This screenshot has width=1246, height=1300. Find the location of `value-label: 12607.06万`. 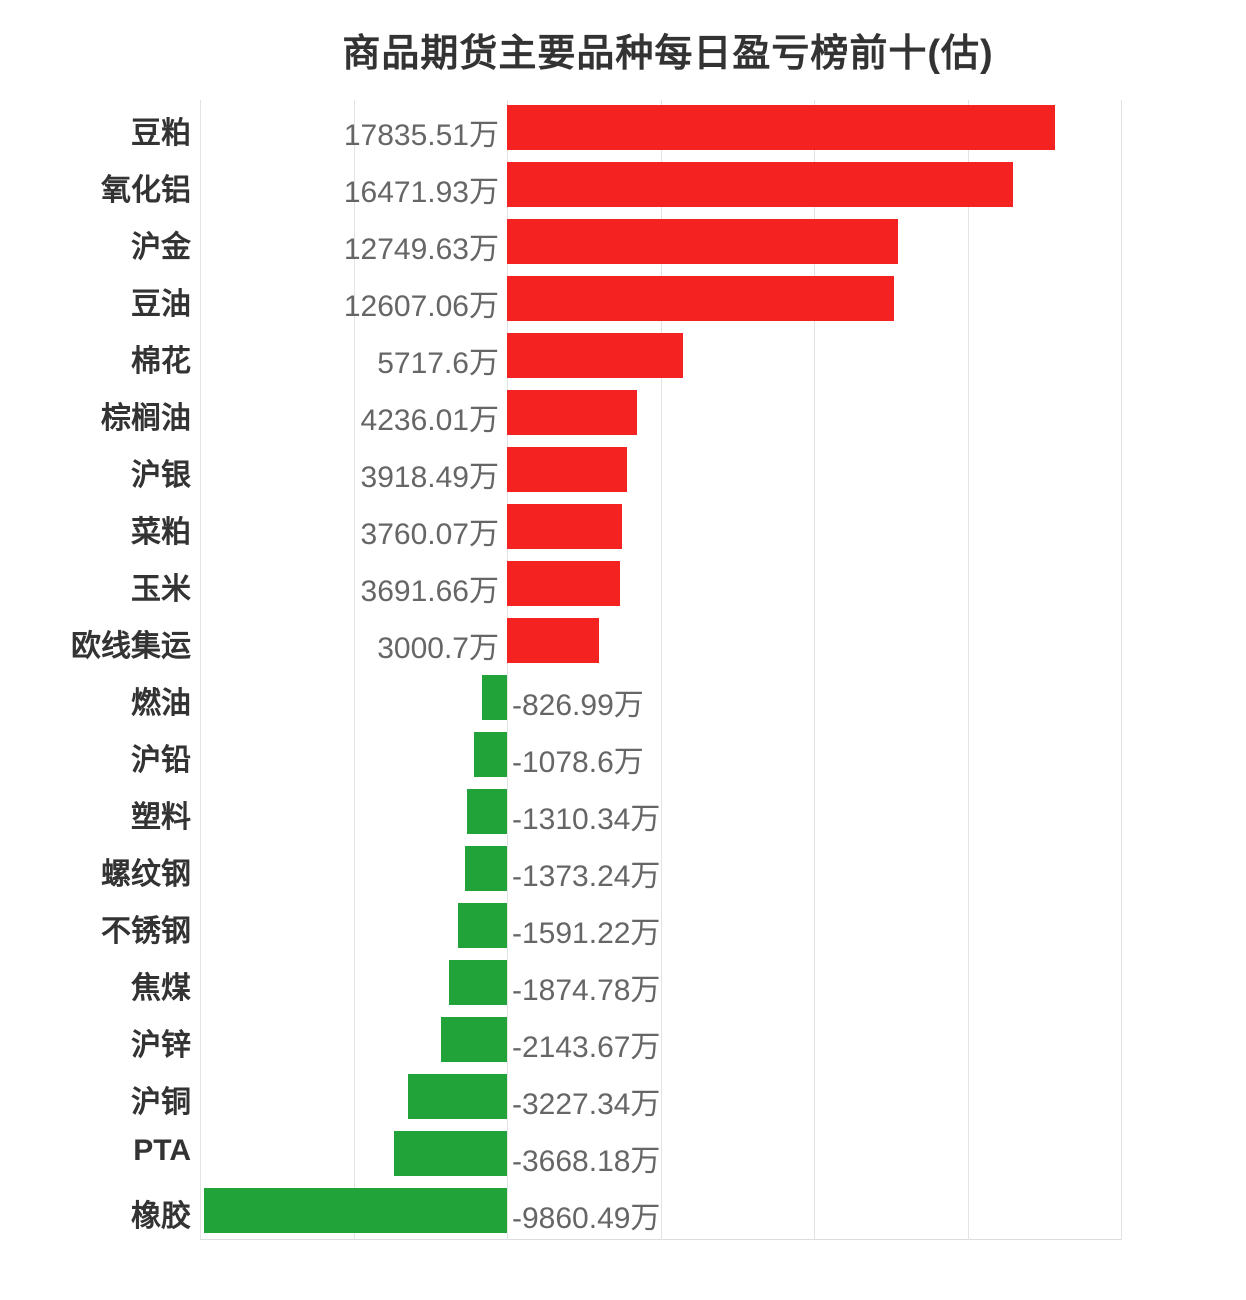

value-label: 12607.06万 is located at coordinates (421, 306).